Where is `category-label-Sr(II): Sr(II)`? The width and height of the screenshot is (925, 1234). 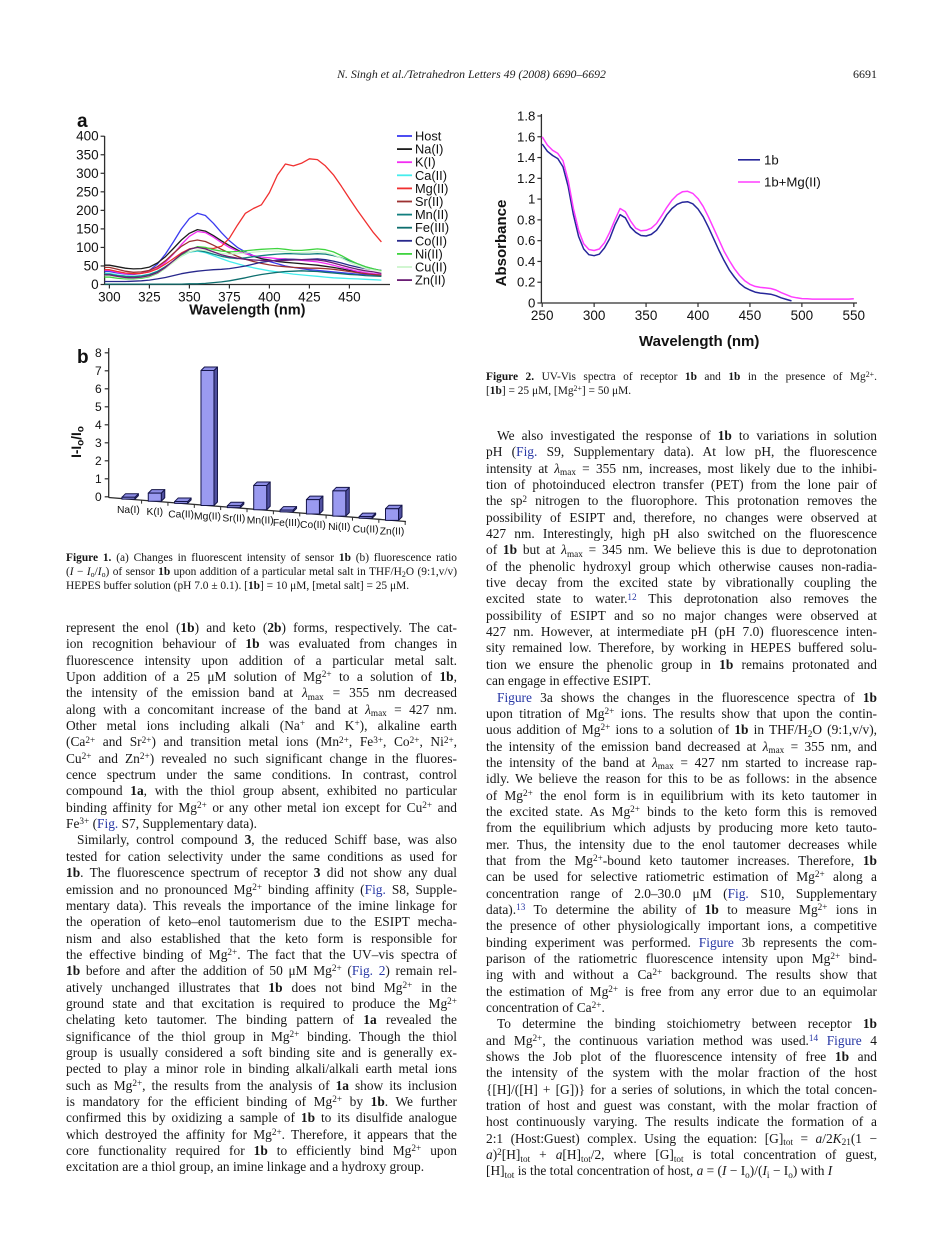 category-label-Sr(II): Sr(II) is located at coordinates (233, 519).